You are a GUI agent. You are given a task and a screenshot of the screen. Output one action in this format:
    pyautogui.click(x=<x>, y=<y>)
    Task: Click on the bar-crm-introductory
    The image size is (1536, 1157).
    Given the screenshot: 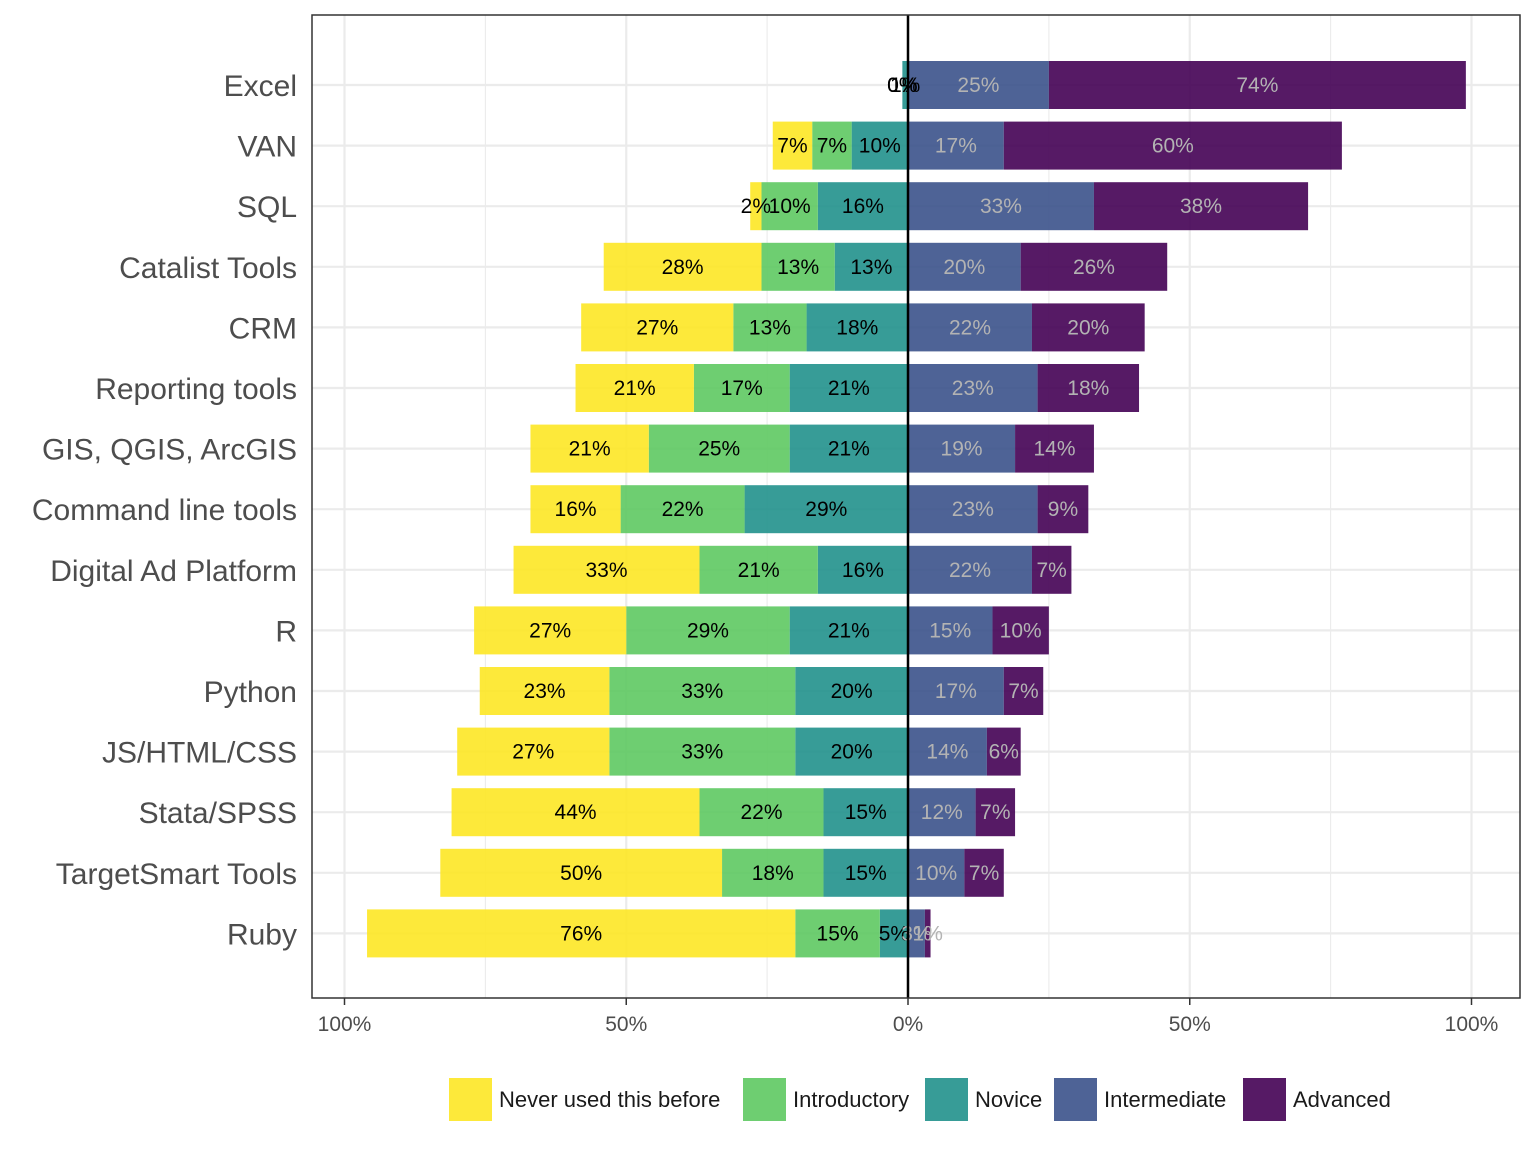 What is the action you would take?
    pyautogui.click(x=770, y=327)
    